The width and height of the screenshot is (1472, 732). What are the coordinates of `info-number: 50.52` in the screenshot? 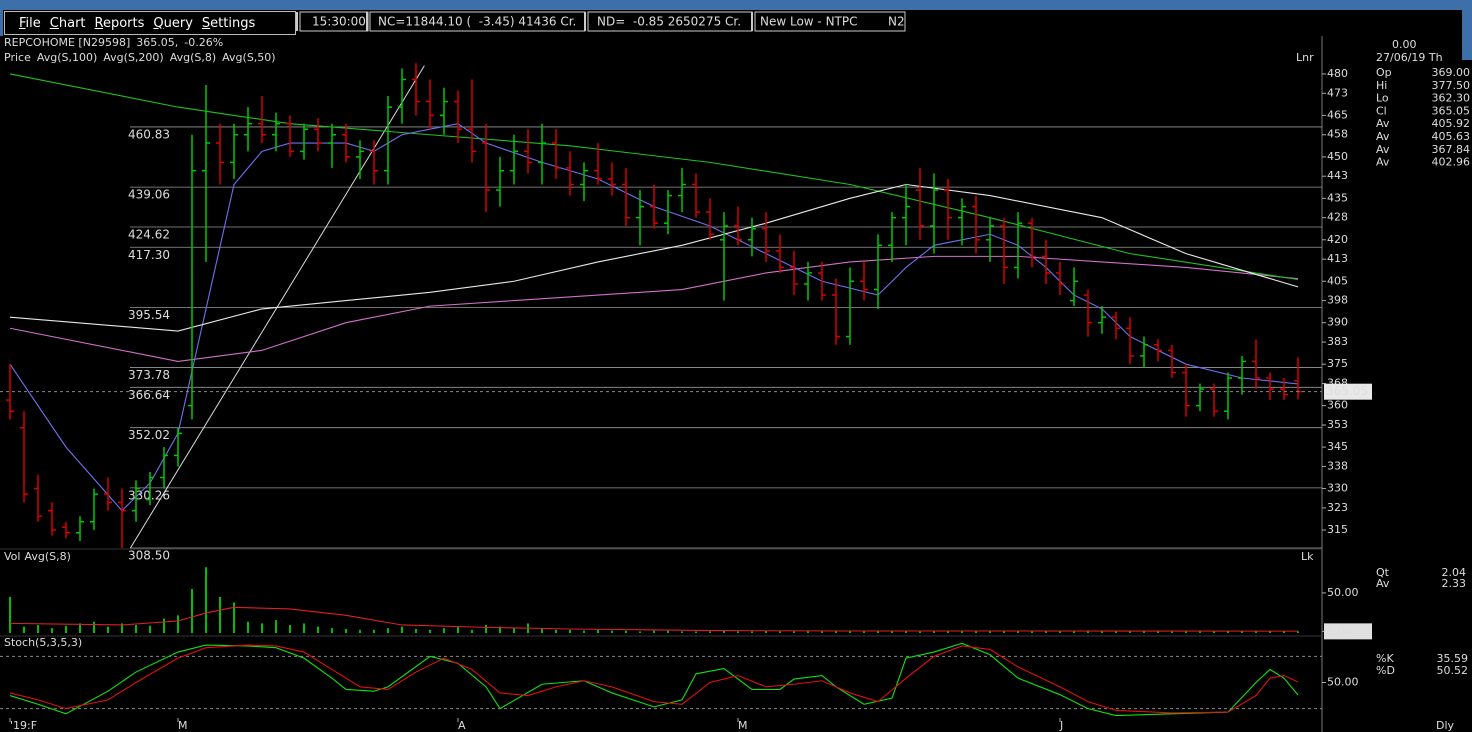 It's located at (1453, 670).